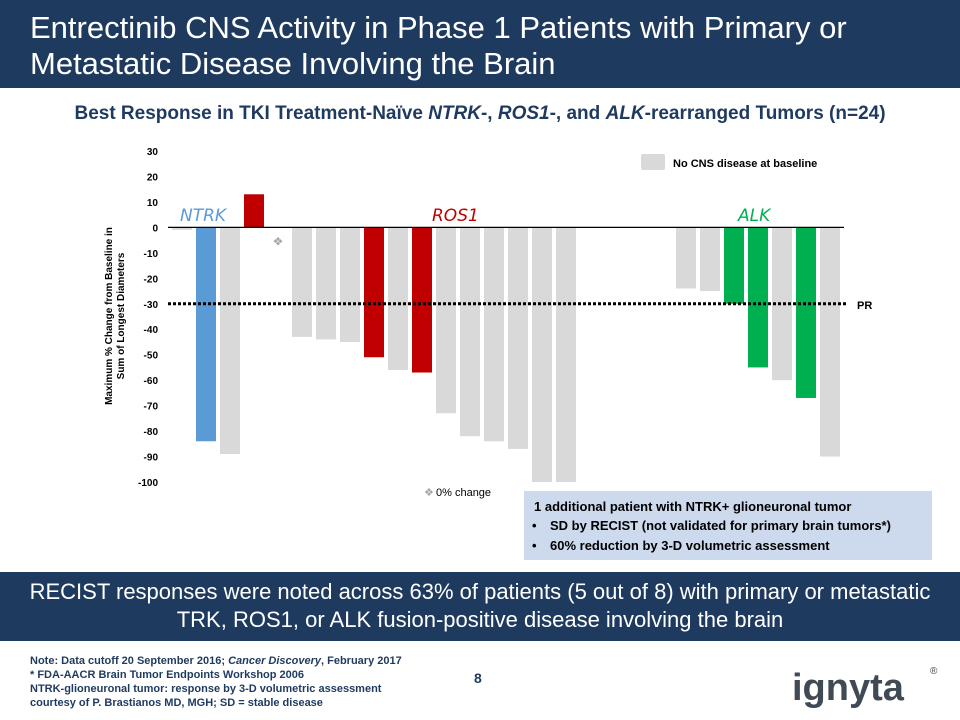 The height and width of the screenshot is (720, 960). Describe the element at coordinates (577, 113) in the screenshot. I see `subtitle-part: -, and` at that location.